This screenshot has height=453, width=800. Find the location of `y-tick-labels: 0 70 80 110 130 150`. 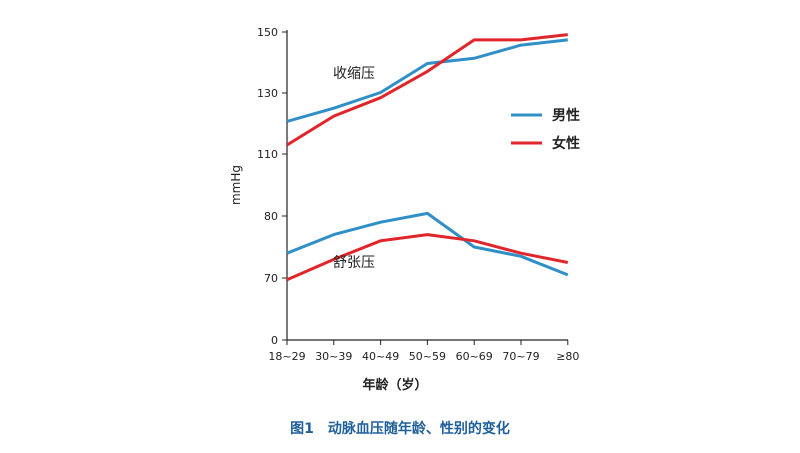

y-tick-labels: 0 70 80 110 130 150 is located at coordinates (272, 186).